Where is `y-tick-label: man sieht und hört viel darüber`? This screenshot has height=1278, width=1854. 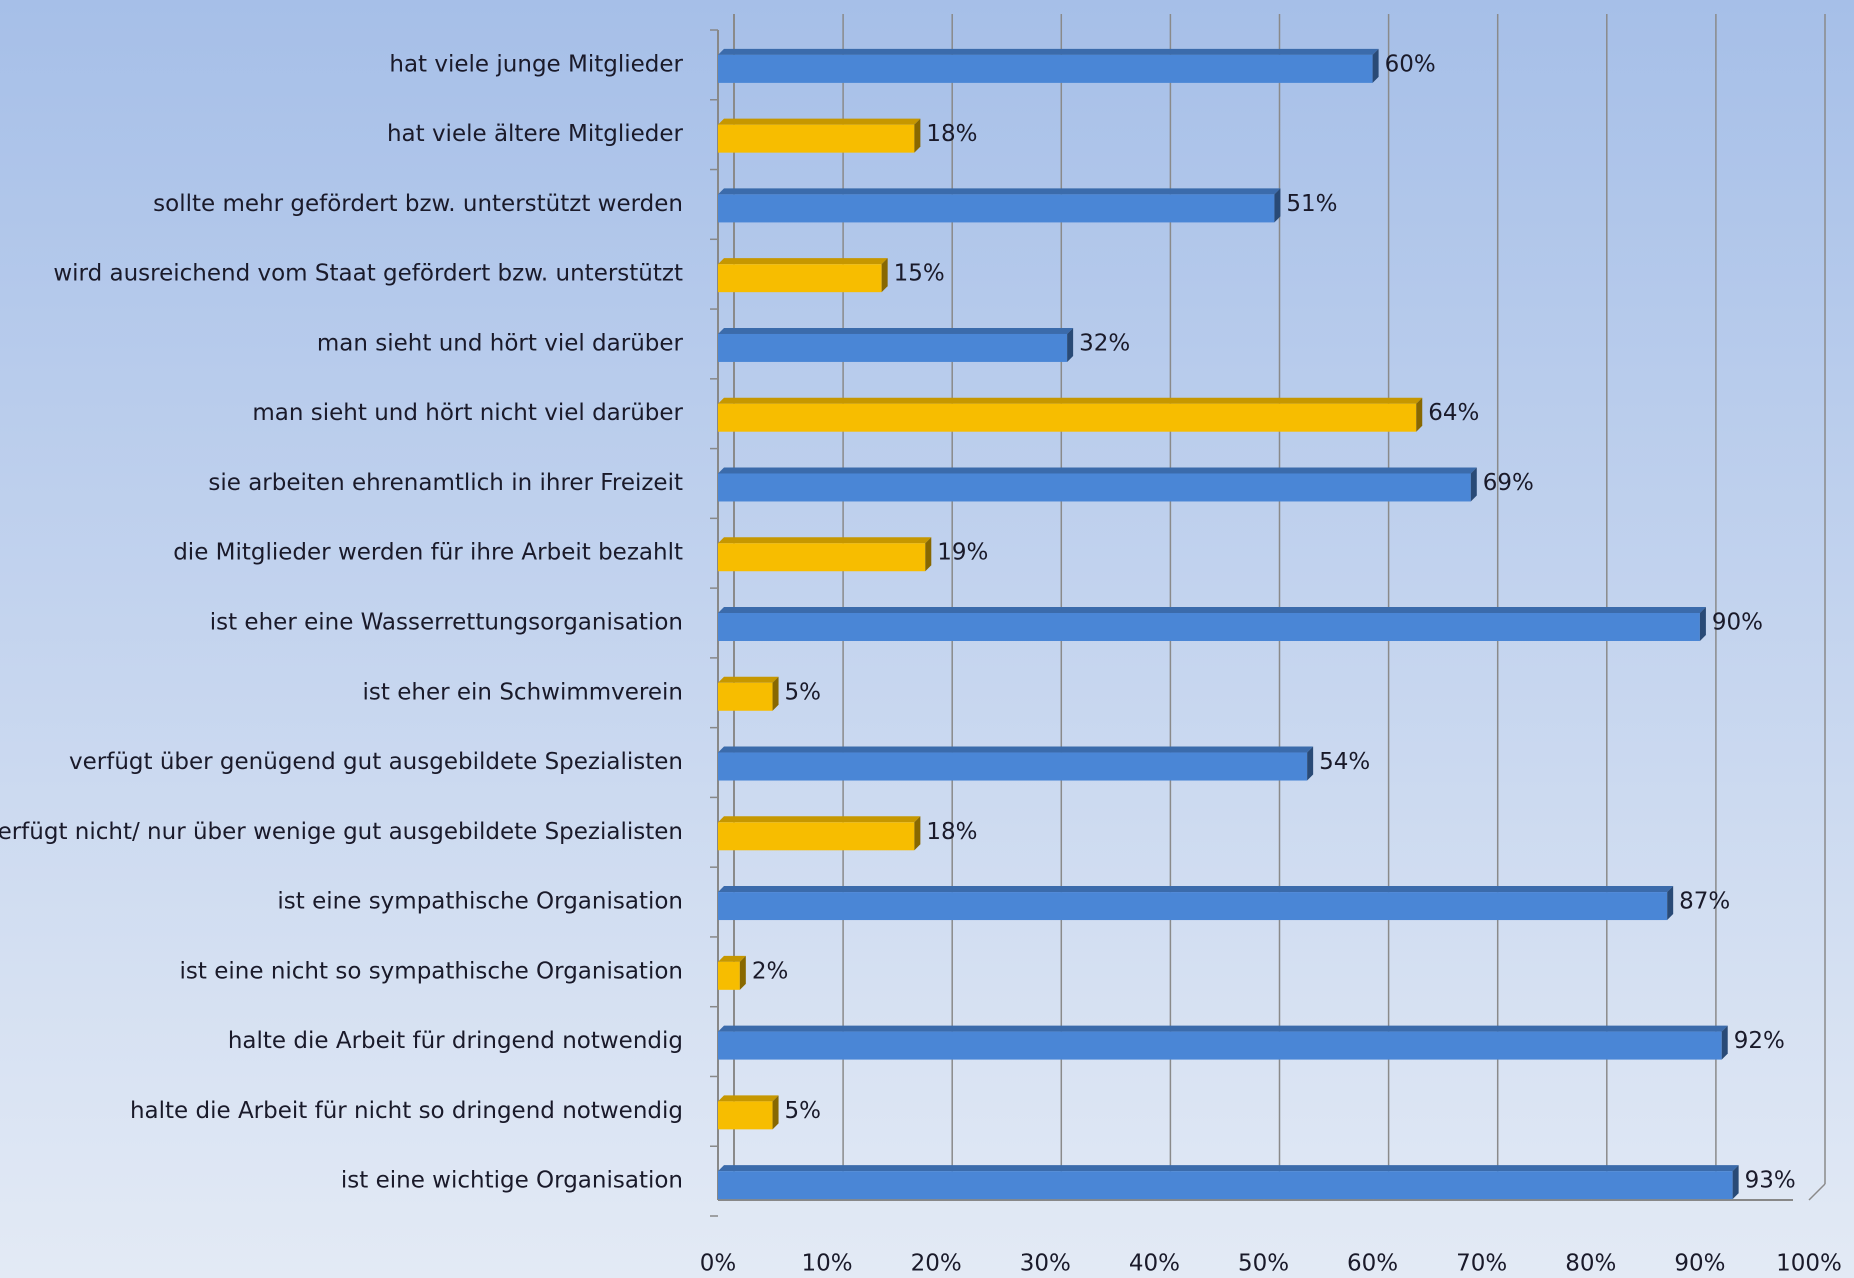
y-tick-label: man sieht und hört viel darüber is located at coordinates (500, 343).